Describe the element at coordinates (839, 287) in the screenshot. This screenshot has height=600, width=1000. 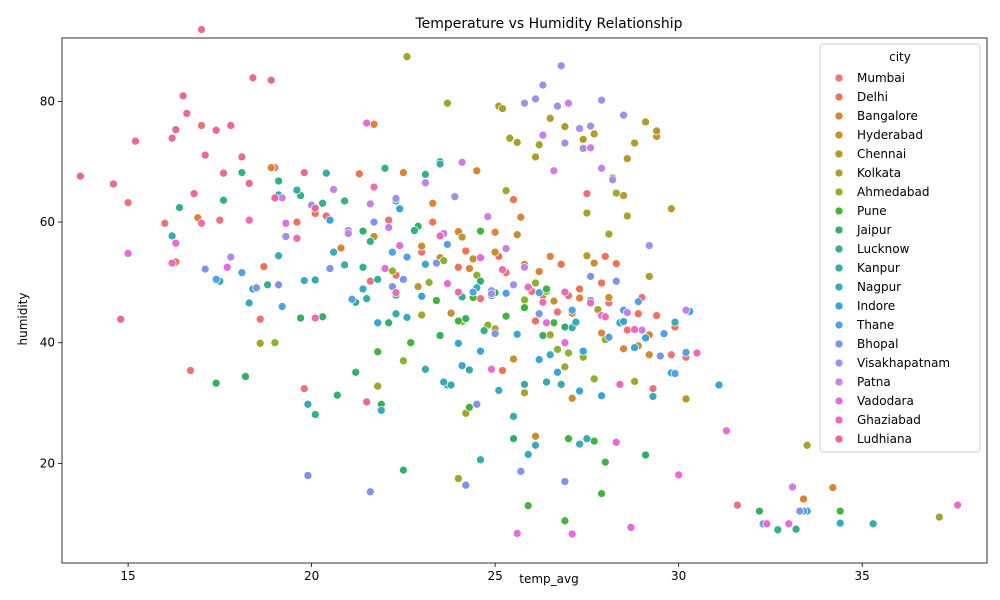
I see `legend-marker-nagpur` at that location.